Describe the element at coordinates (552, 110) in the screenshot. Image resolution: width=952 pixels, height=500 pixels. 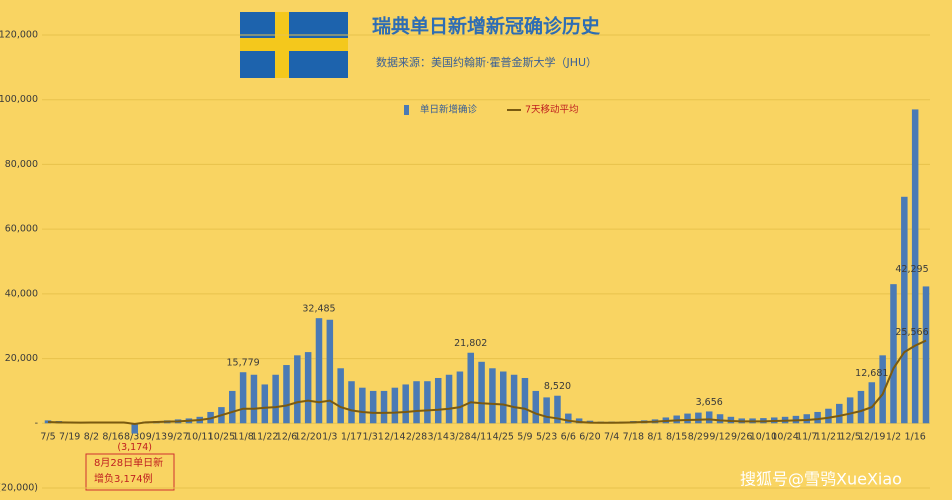
I see `legend-label: 7天移动平均` at that location.